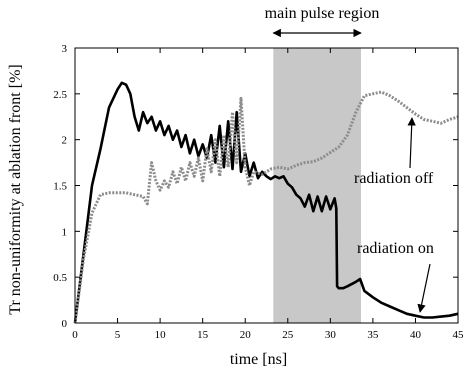  I want to click on x-tick-label: 20, so click(246, 335).